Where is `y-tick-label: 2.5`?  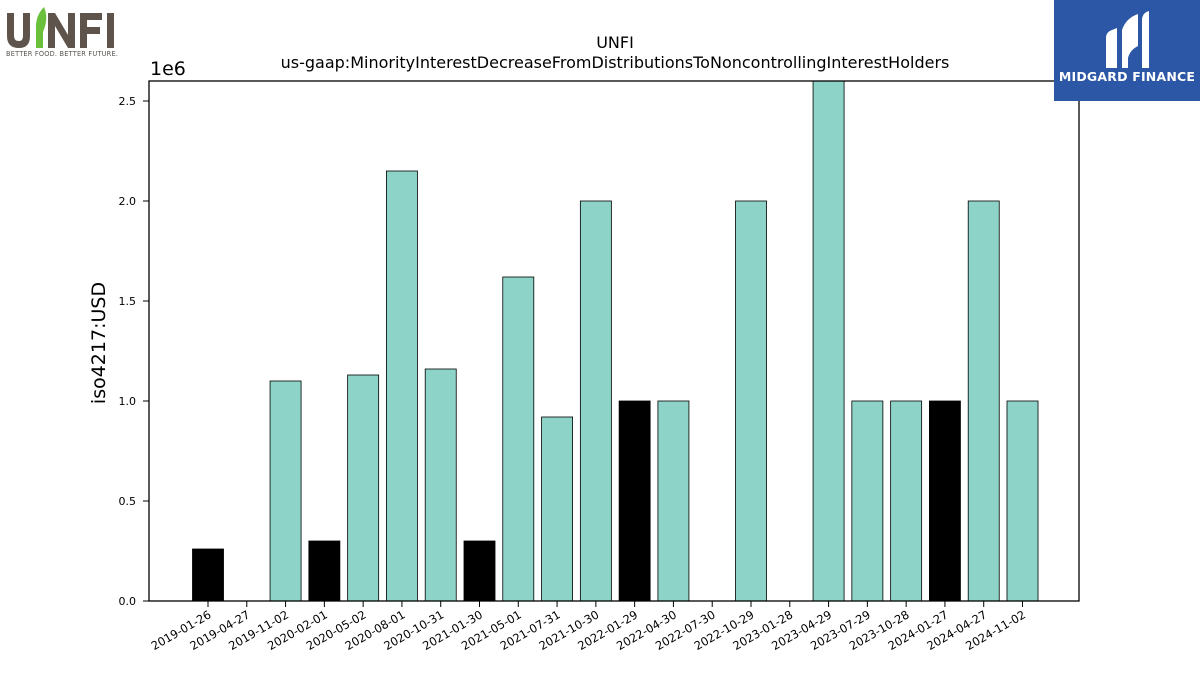
y-tick-label: 2.5 is located at coordinates (128, 101).